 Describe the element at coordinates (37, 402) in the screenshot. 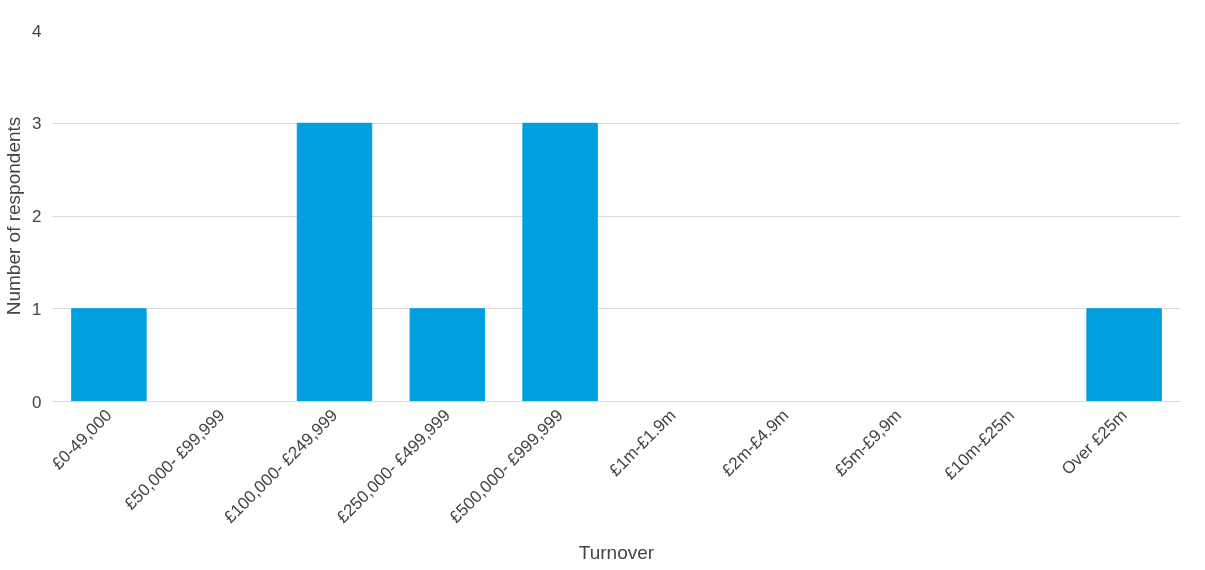

I see `y-tick-label: 0` at that location.